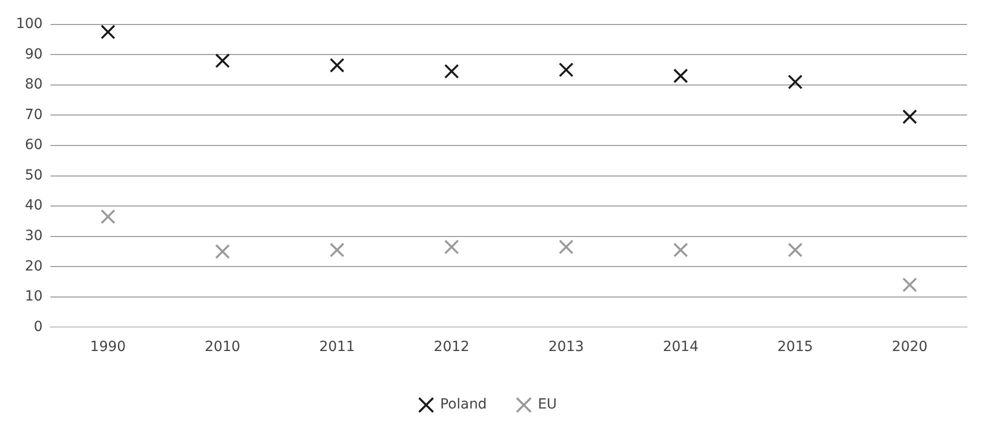  Describe the element at coordinates (547, 404) in the screenshot. I see `legend-label: EU` at that location.